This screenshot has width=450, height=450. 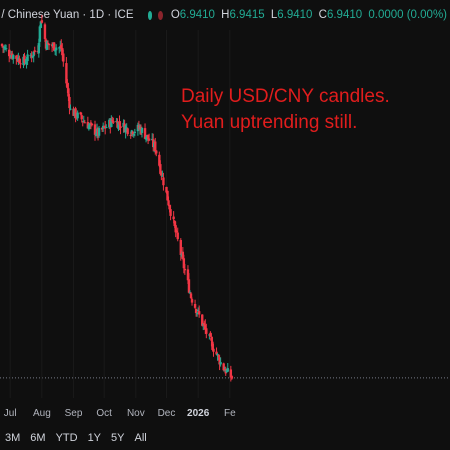 I want to click on symbol-title: ar / Chinese Yuan · 1D · ICE, so click(x=67, y=15).